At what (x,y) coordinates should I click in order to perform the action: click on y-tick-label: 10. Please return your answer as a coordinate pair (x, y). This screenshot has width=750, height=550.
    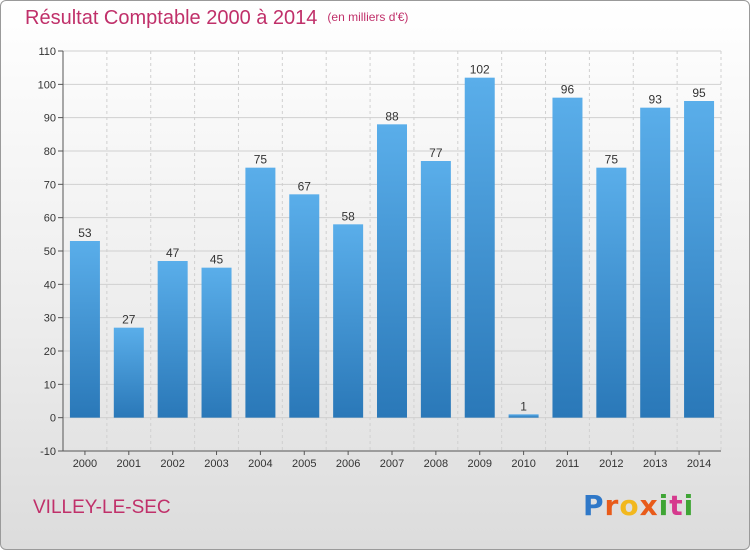
    Looking at the image, I should click on (50, 385).